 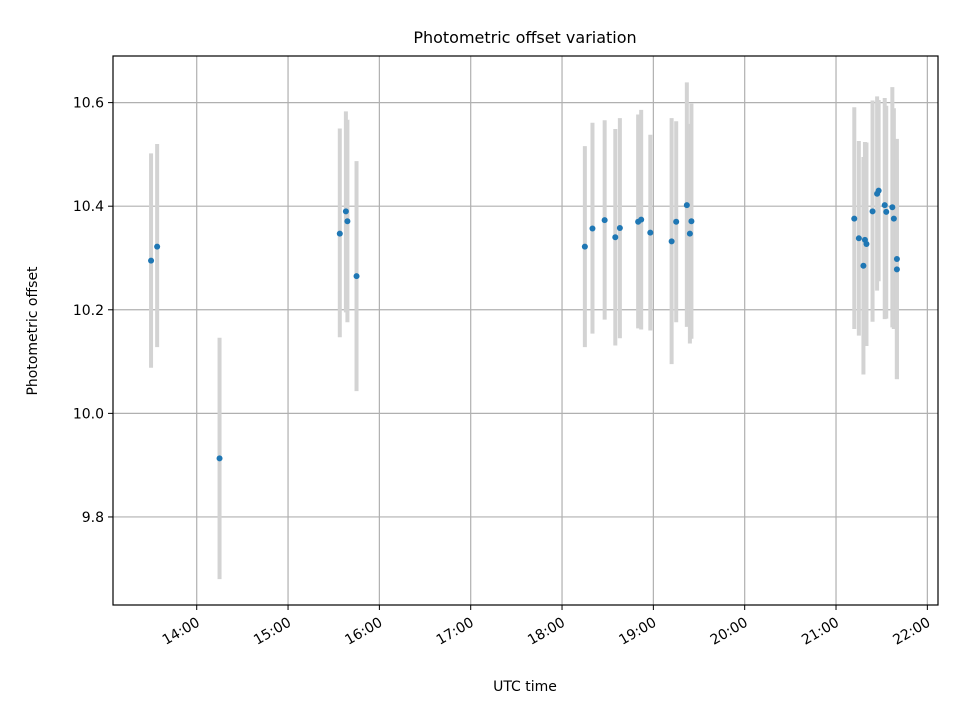 I want to click on y-tick-label: 10.2, so click(x=88, y=311).